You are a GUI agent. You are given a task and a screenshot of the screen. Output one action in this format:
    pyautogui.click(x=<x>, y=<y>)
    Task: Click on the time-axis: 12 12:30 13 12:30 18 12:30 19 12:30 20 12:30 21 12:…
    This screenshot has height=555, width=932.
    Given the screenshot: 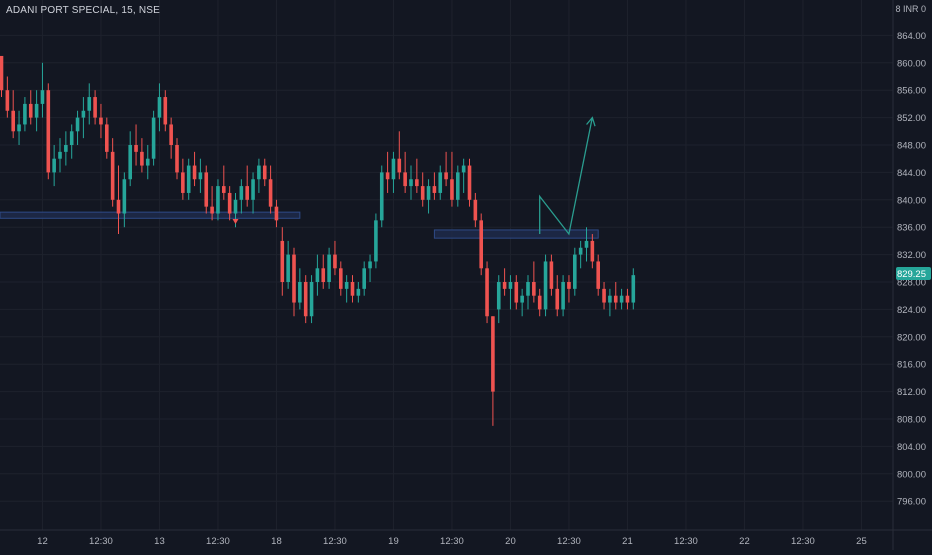 What is the action you would take?
    pyautogui.click(x=452, y=541)
    